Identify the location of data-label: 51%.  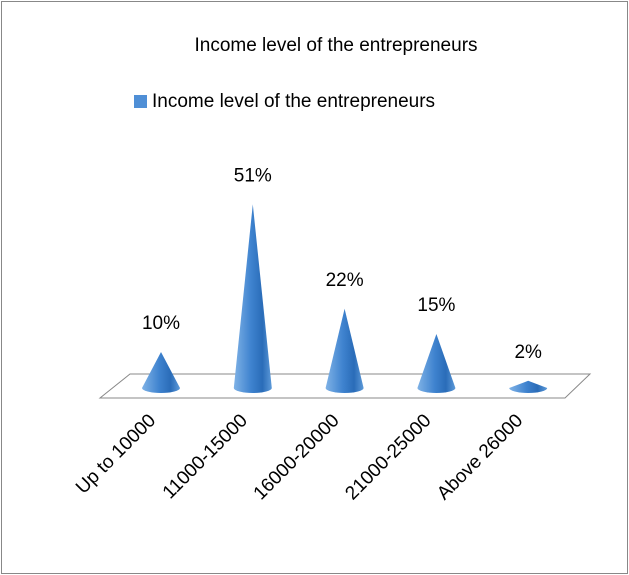
(253, 175).